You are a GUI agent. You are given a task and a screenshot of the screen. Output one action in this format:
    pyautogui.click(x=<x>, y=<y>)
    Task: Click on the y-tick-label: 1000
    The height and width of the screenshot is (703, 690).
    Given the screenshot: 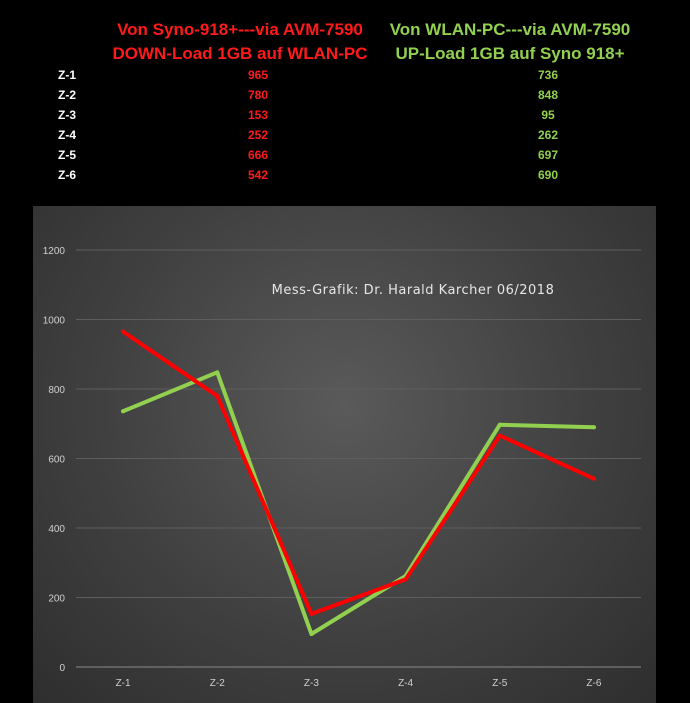 What is the action you would take?
    pyautogui.click(x=54, y=321)
    